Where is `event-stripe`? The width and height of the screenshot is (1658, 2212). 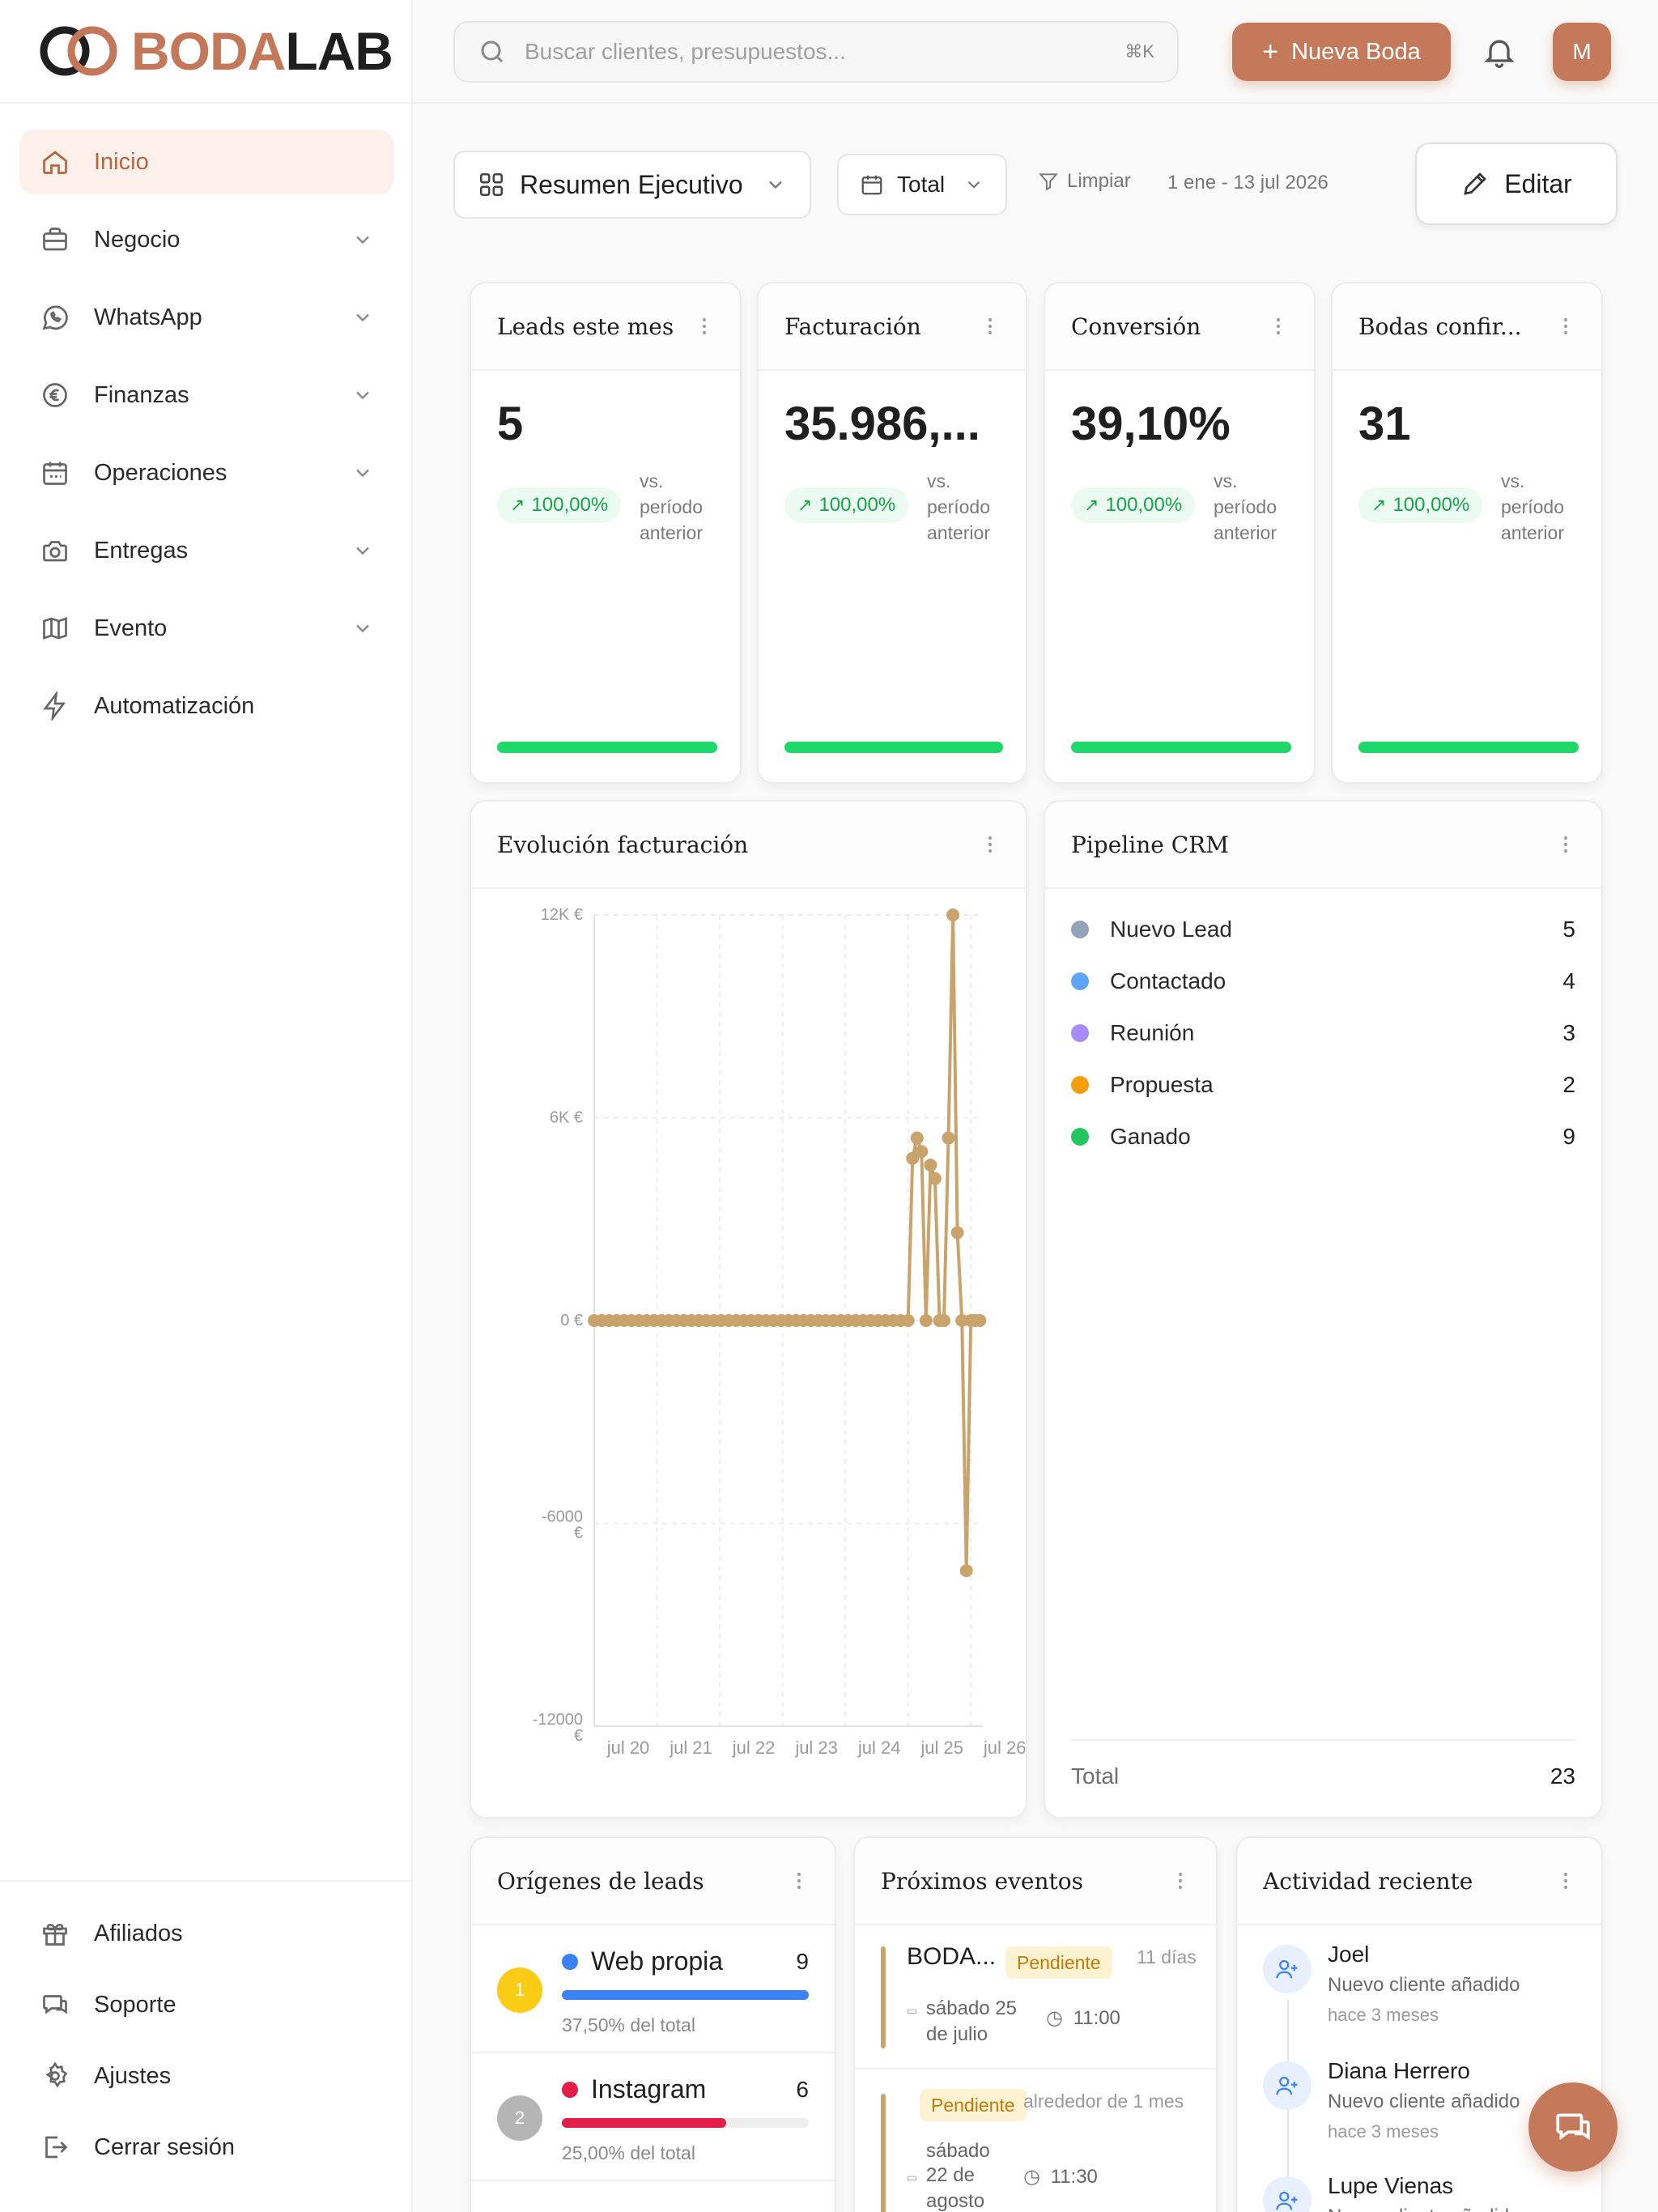 event-stripe is located at coordinates (883, 1997).